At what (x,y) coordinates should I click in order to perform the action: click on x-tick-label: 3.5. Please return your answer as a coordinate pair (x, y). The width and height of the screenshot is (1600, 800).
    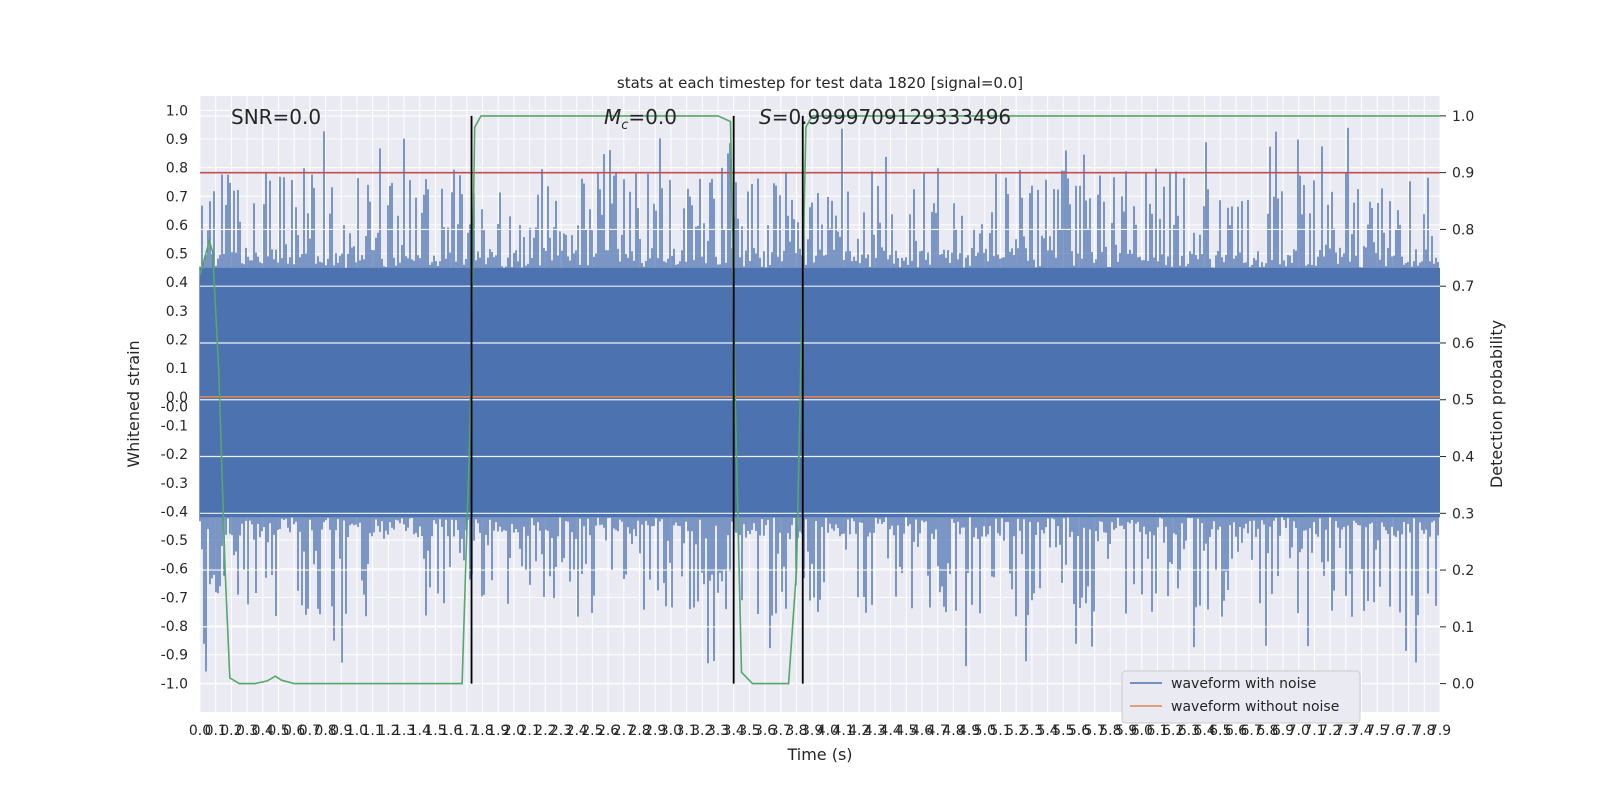
    Looking at the image, I should click on (749, 731).